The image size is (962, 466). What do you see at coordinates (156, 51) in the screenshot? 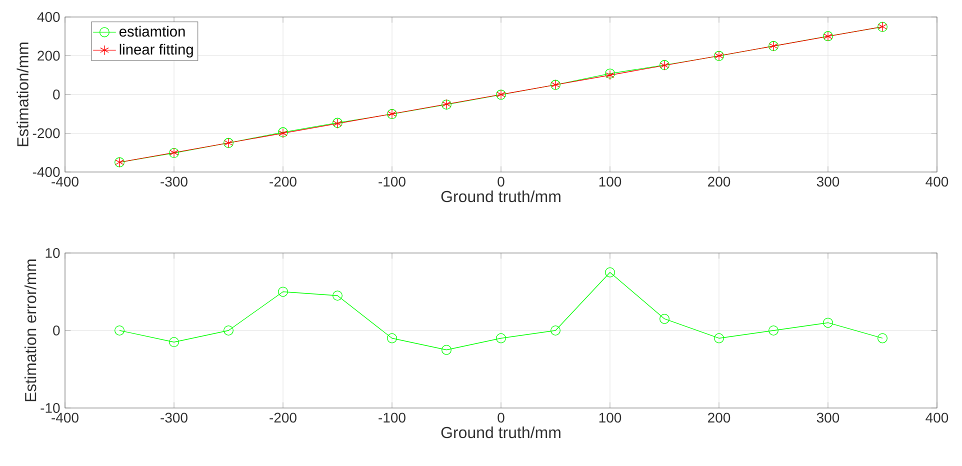
I see `legend-label: linear fitting` at bounding box center [156, 51].